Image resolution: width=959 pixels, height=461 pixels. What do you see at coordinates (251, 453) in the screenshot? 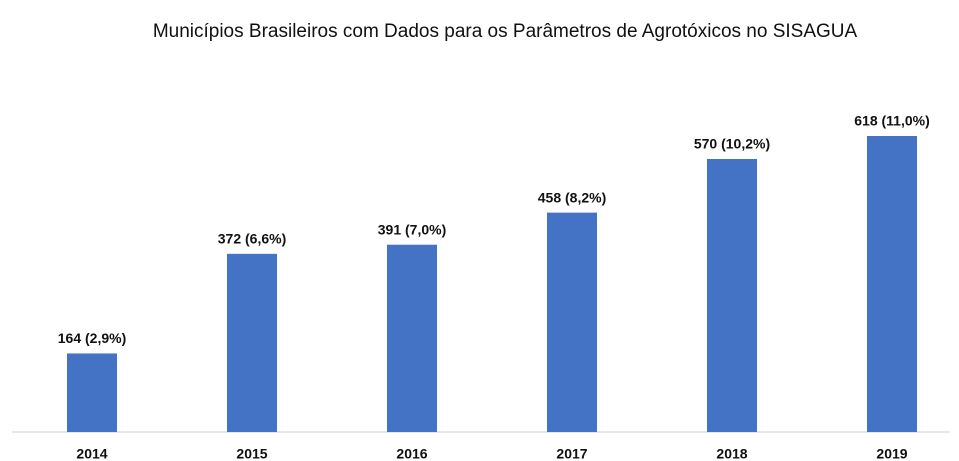
I see `x-tick-label: 2015` at bounding box center [251, 453].